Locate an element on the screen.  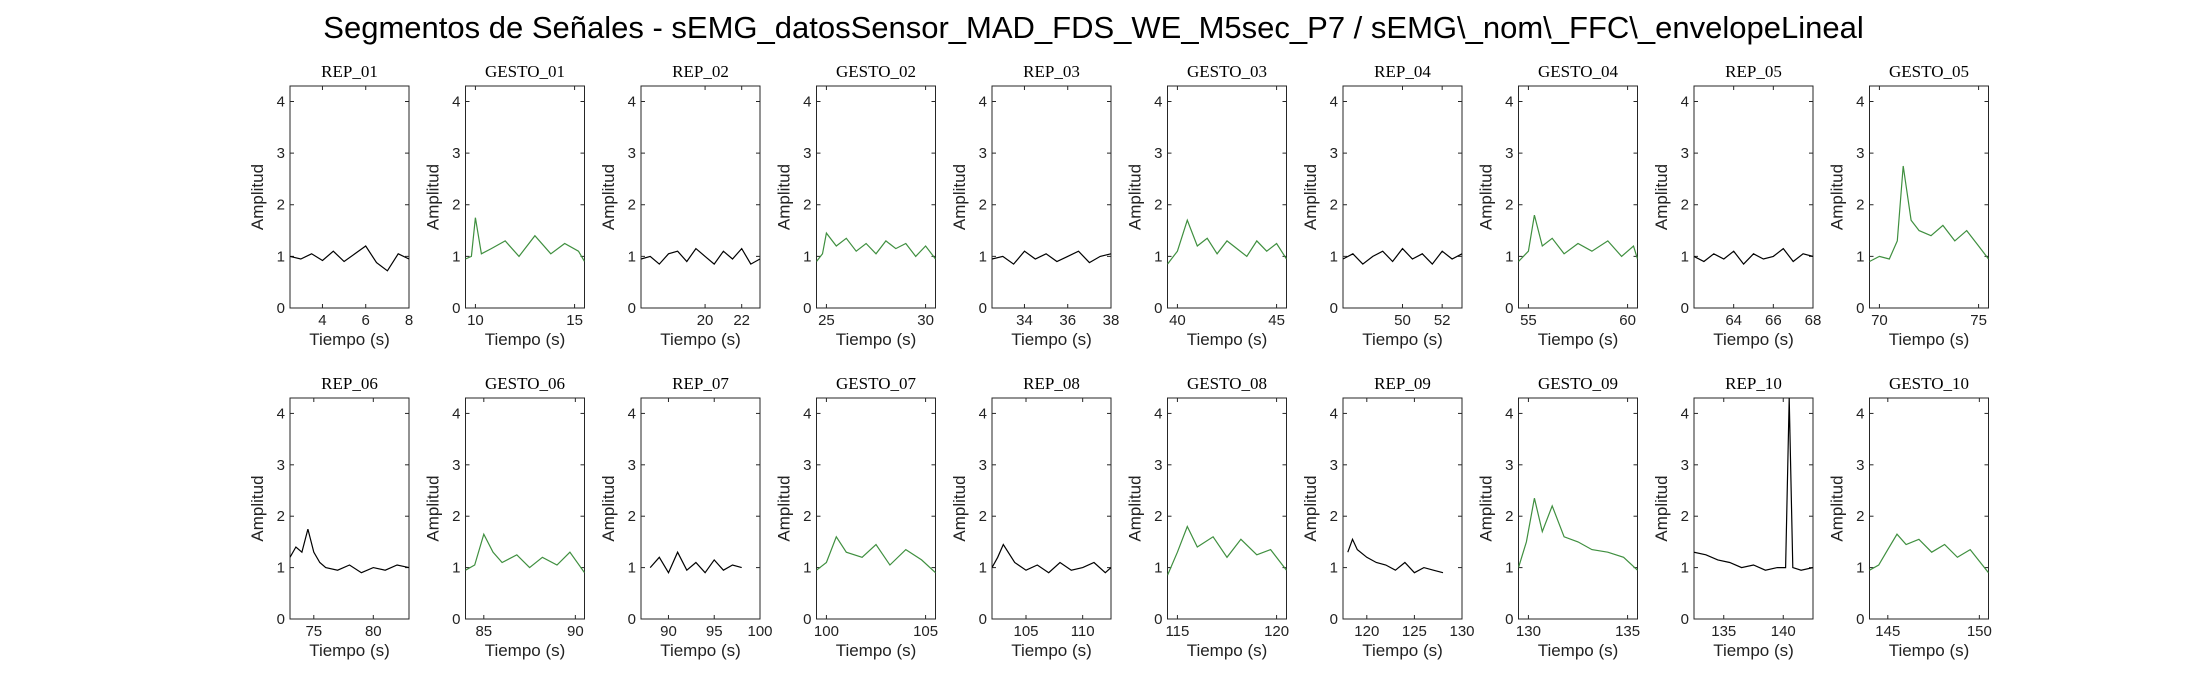
subplot-title: GESTO_02 is located at coordinates (876, 71).